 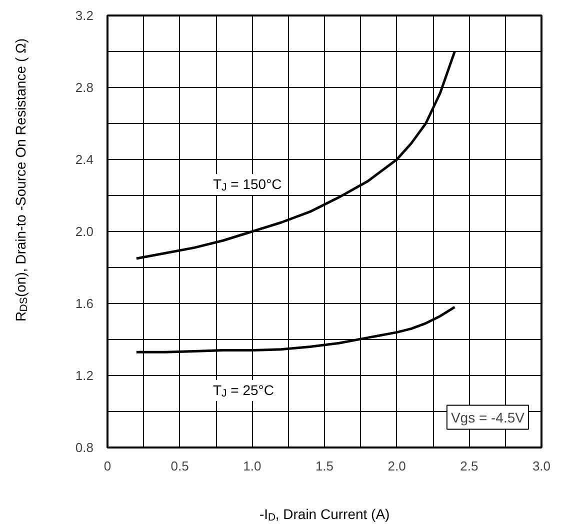 What do you see at coordinates (84, 15) in the screenshot?
I see `y-tick-label: 3.2` at bounding box center [84, 15].